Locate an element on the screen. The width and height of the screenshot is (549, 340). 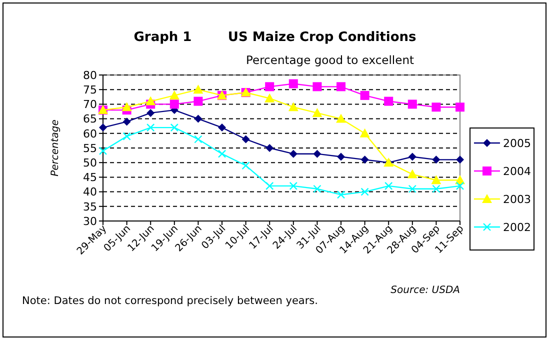
y-tick-label: 50 is located at coordinates (90, 163).